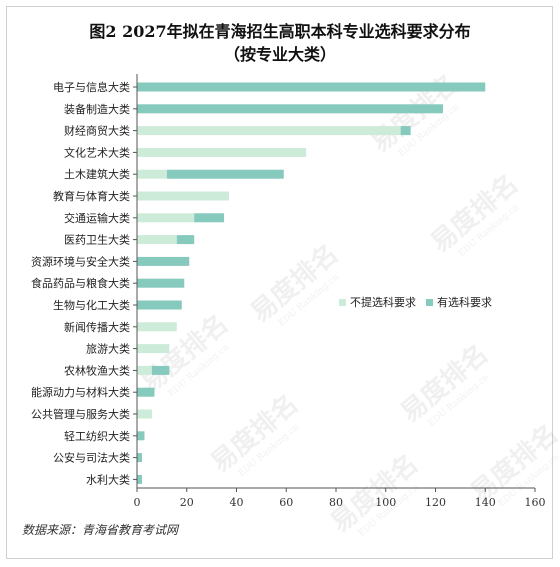 Image resolution: width=560 pixels, height=567 pixels. Describe the element at coordinates (342, 302) in the screenshot. I see `legend-swatch-no-requirement` at that location.